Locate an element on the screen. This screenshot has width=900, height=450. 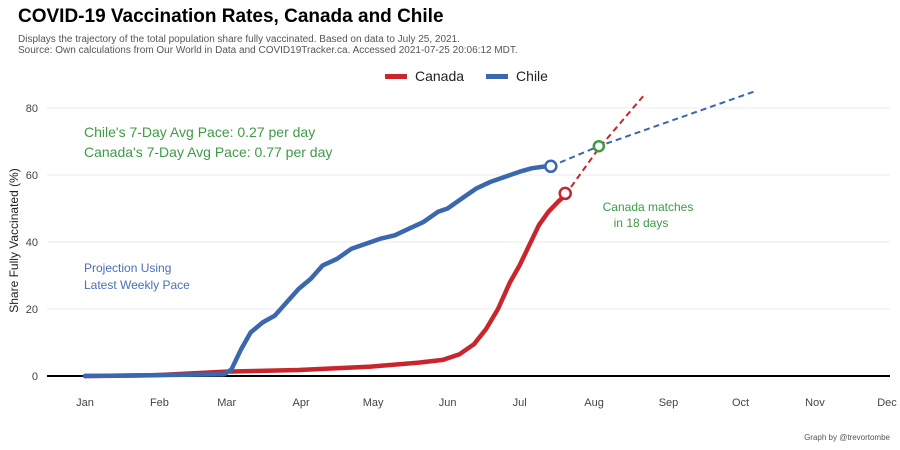
legend-item-chile: Chile is located at coordinates (517, 76).